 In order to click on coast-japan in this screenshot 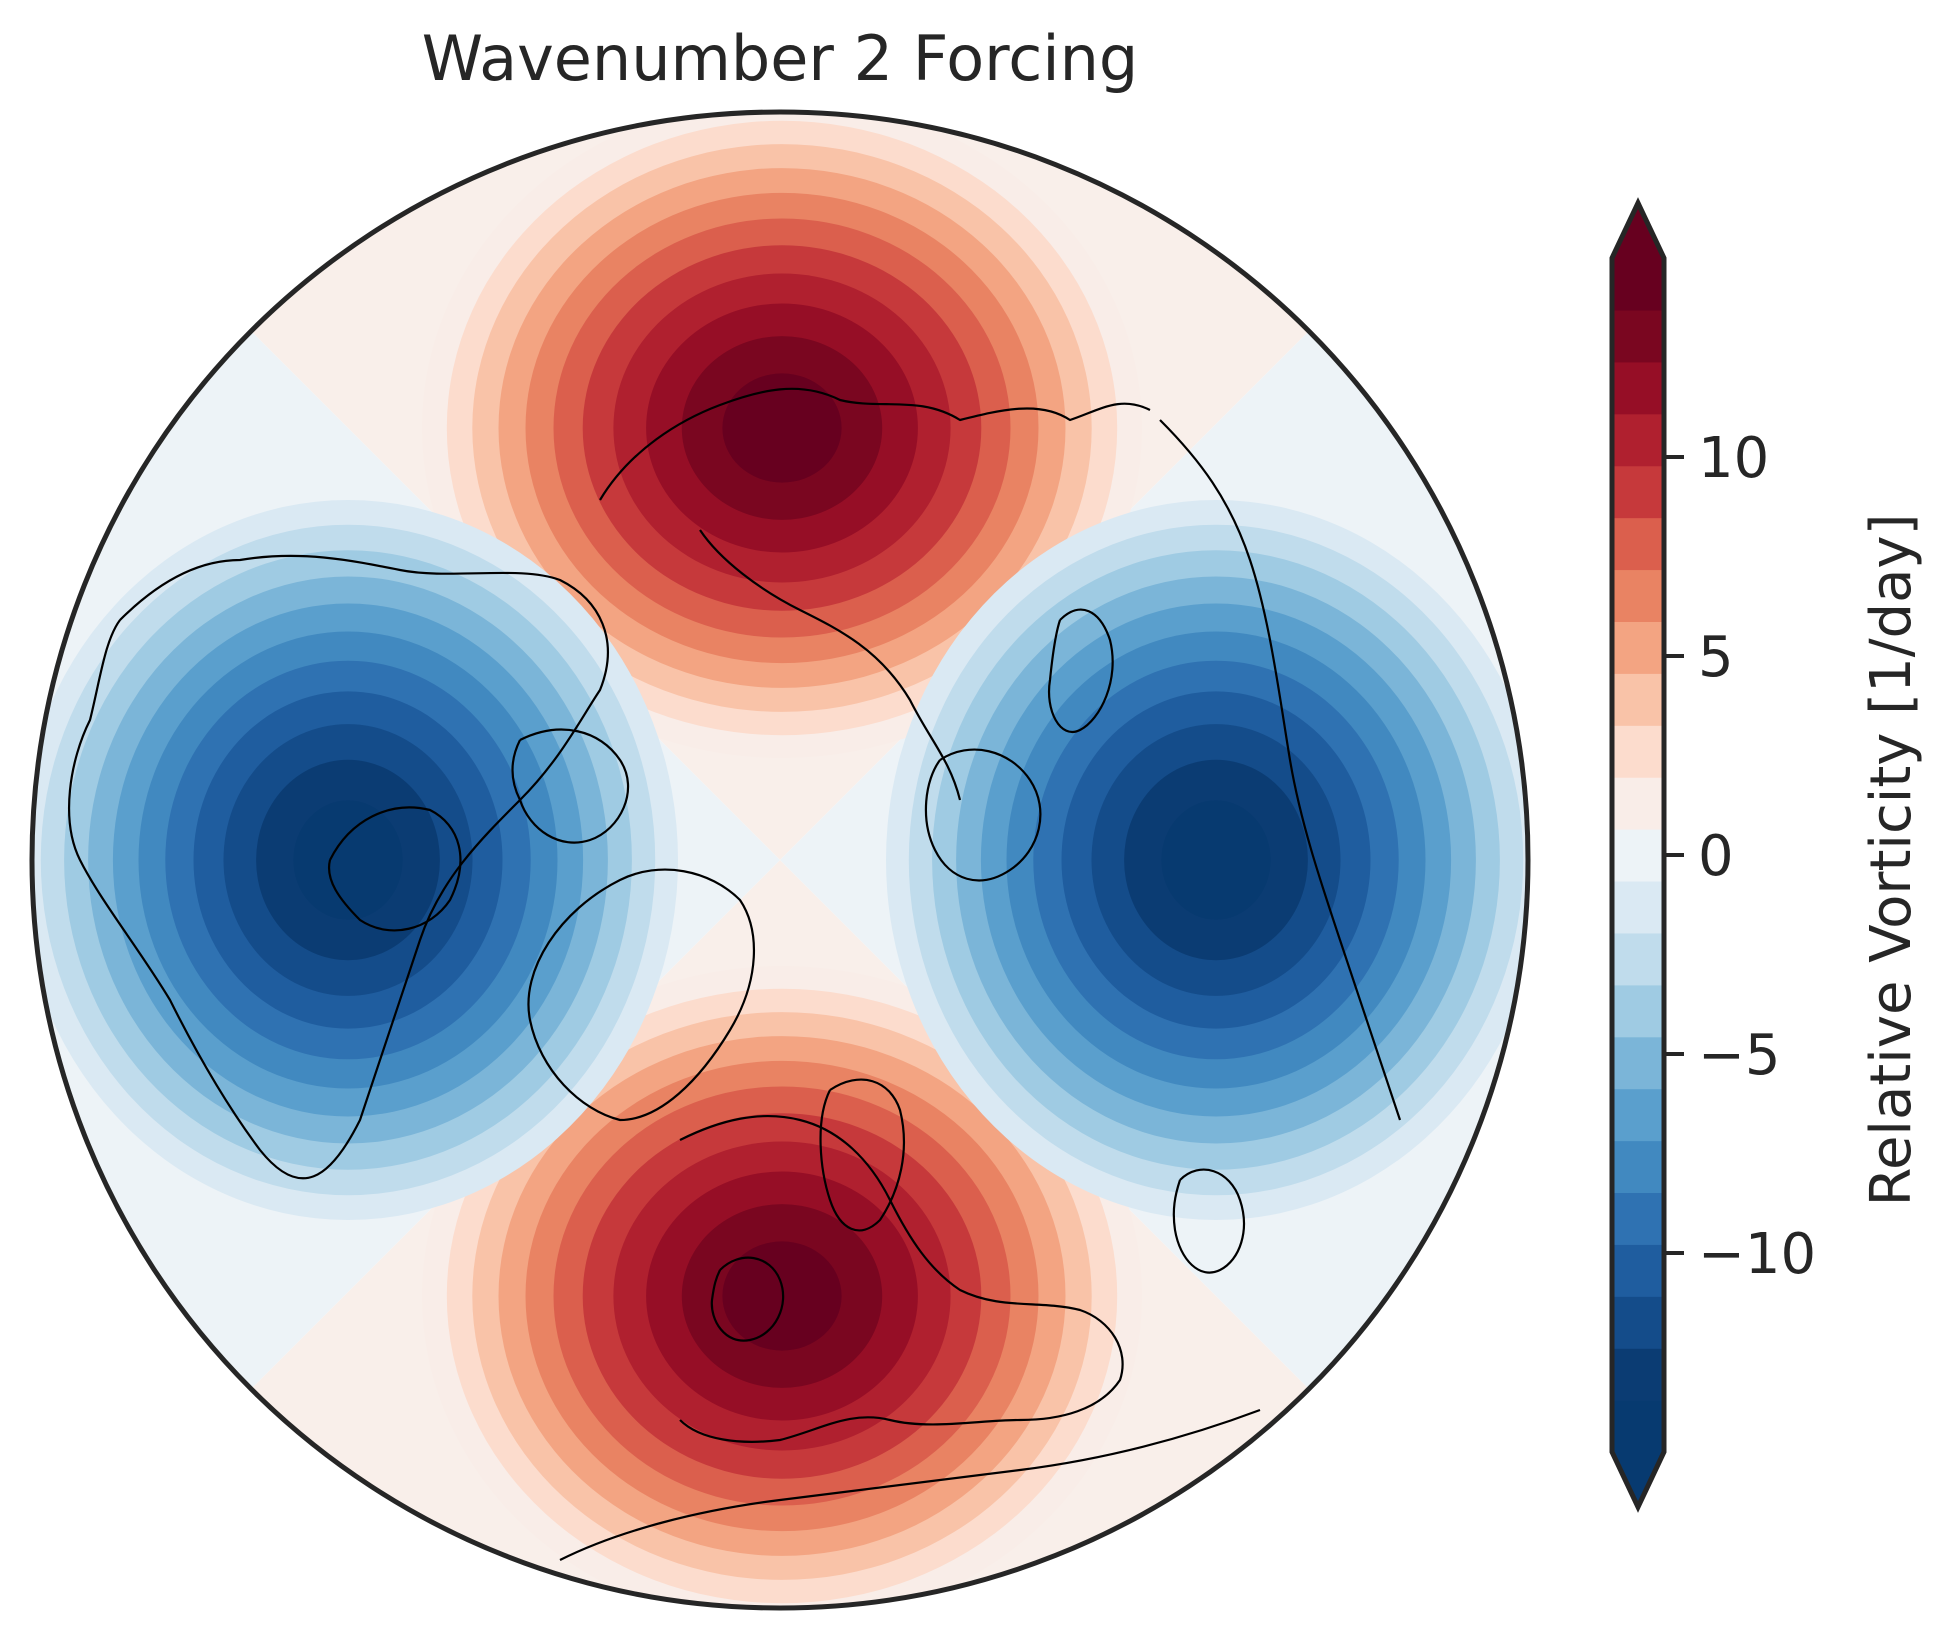, I will do `click(1208, 1221)`.